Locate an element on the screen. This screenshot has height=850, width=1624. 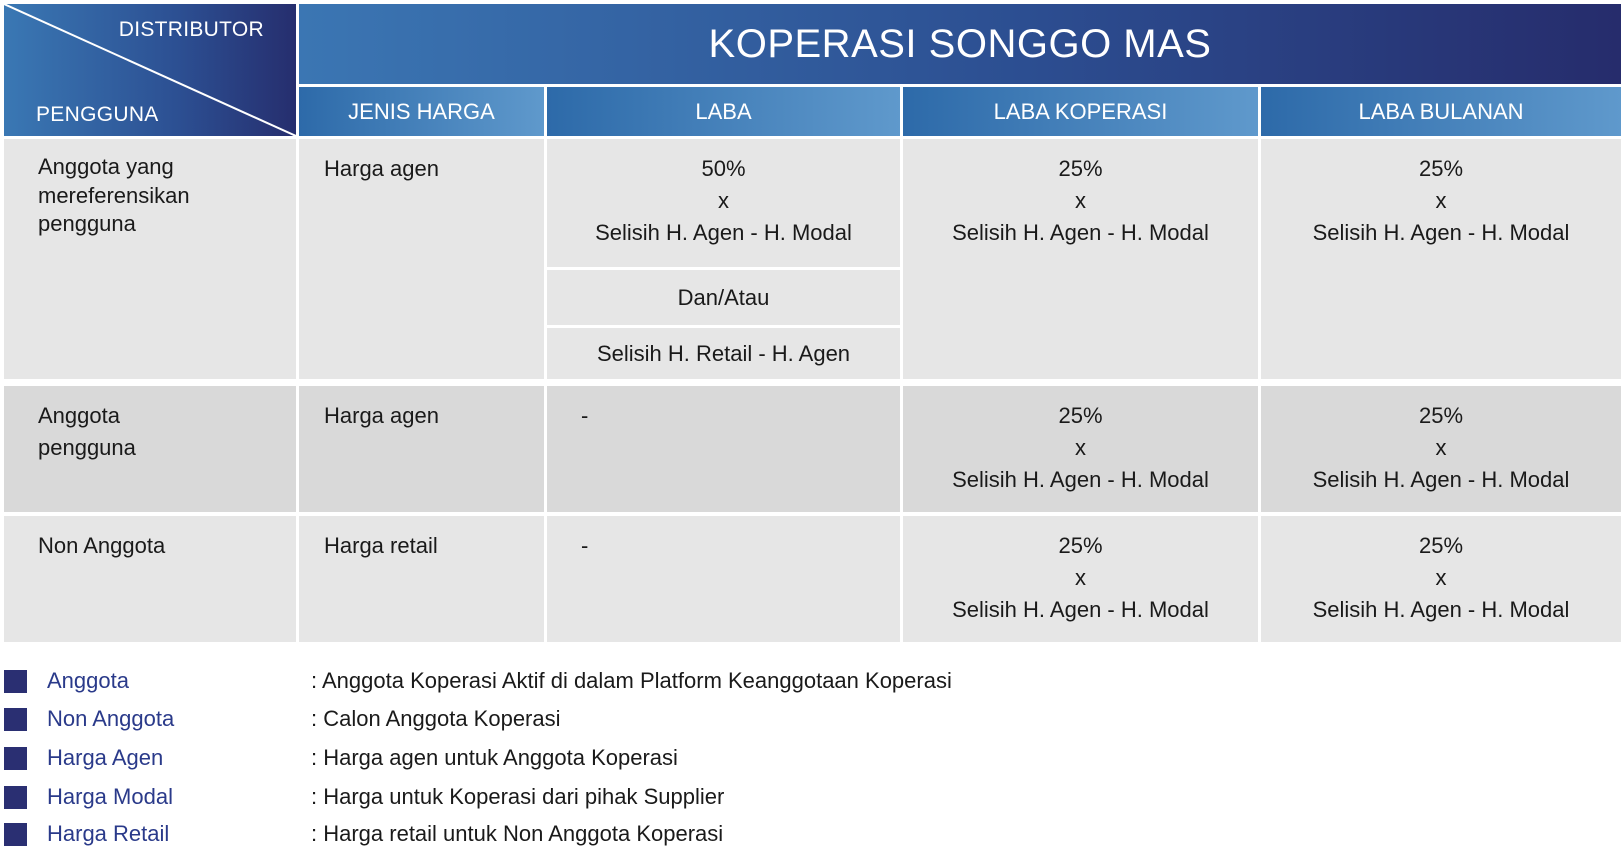
column-header-laba: LABA is located at coordinates (723, 111).